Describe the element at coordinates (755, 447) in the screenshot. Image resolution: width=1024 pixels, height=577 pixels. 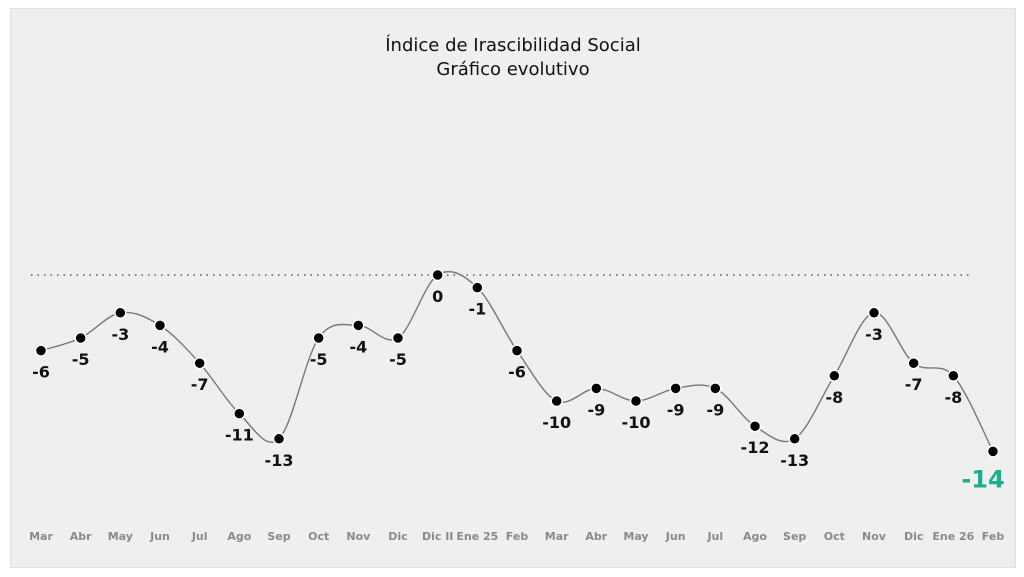
I see `data-label: -12` at that location.